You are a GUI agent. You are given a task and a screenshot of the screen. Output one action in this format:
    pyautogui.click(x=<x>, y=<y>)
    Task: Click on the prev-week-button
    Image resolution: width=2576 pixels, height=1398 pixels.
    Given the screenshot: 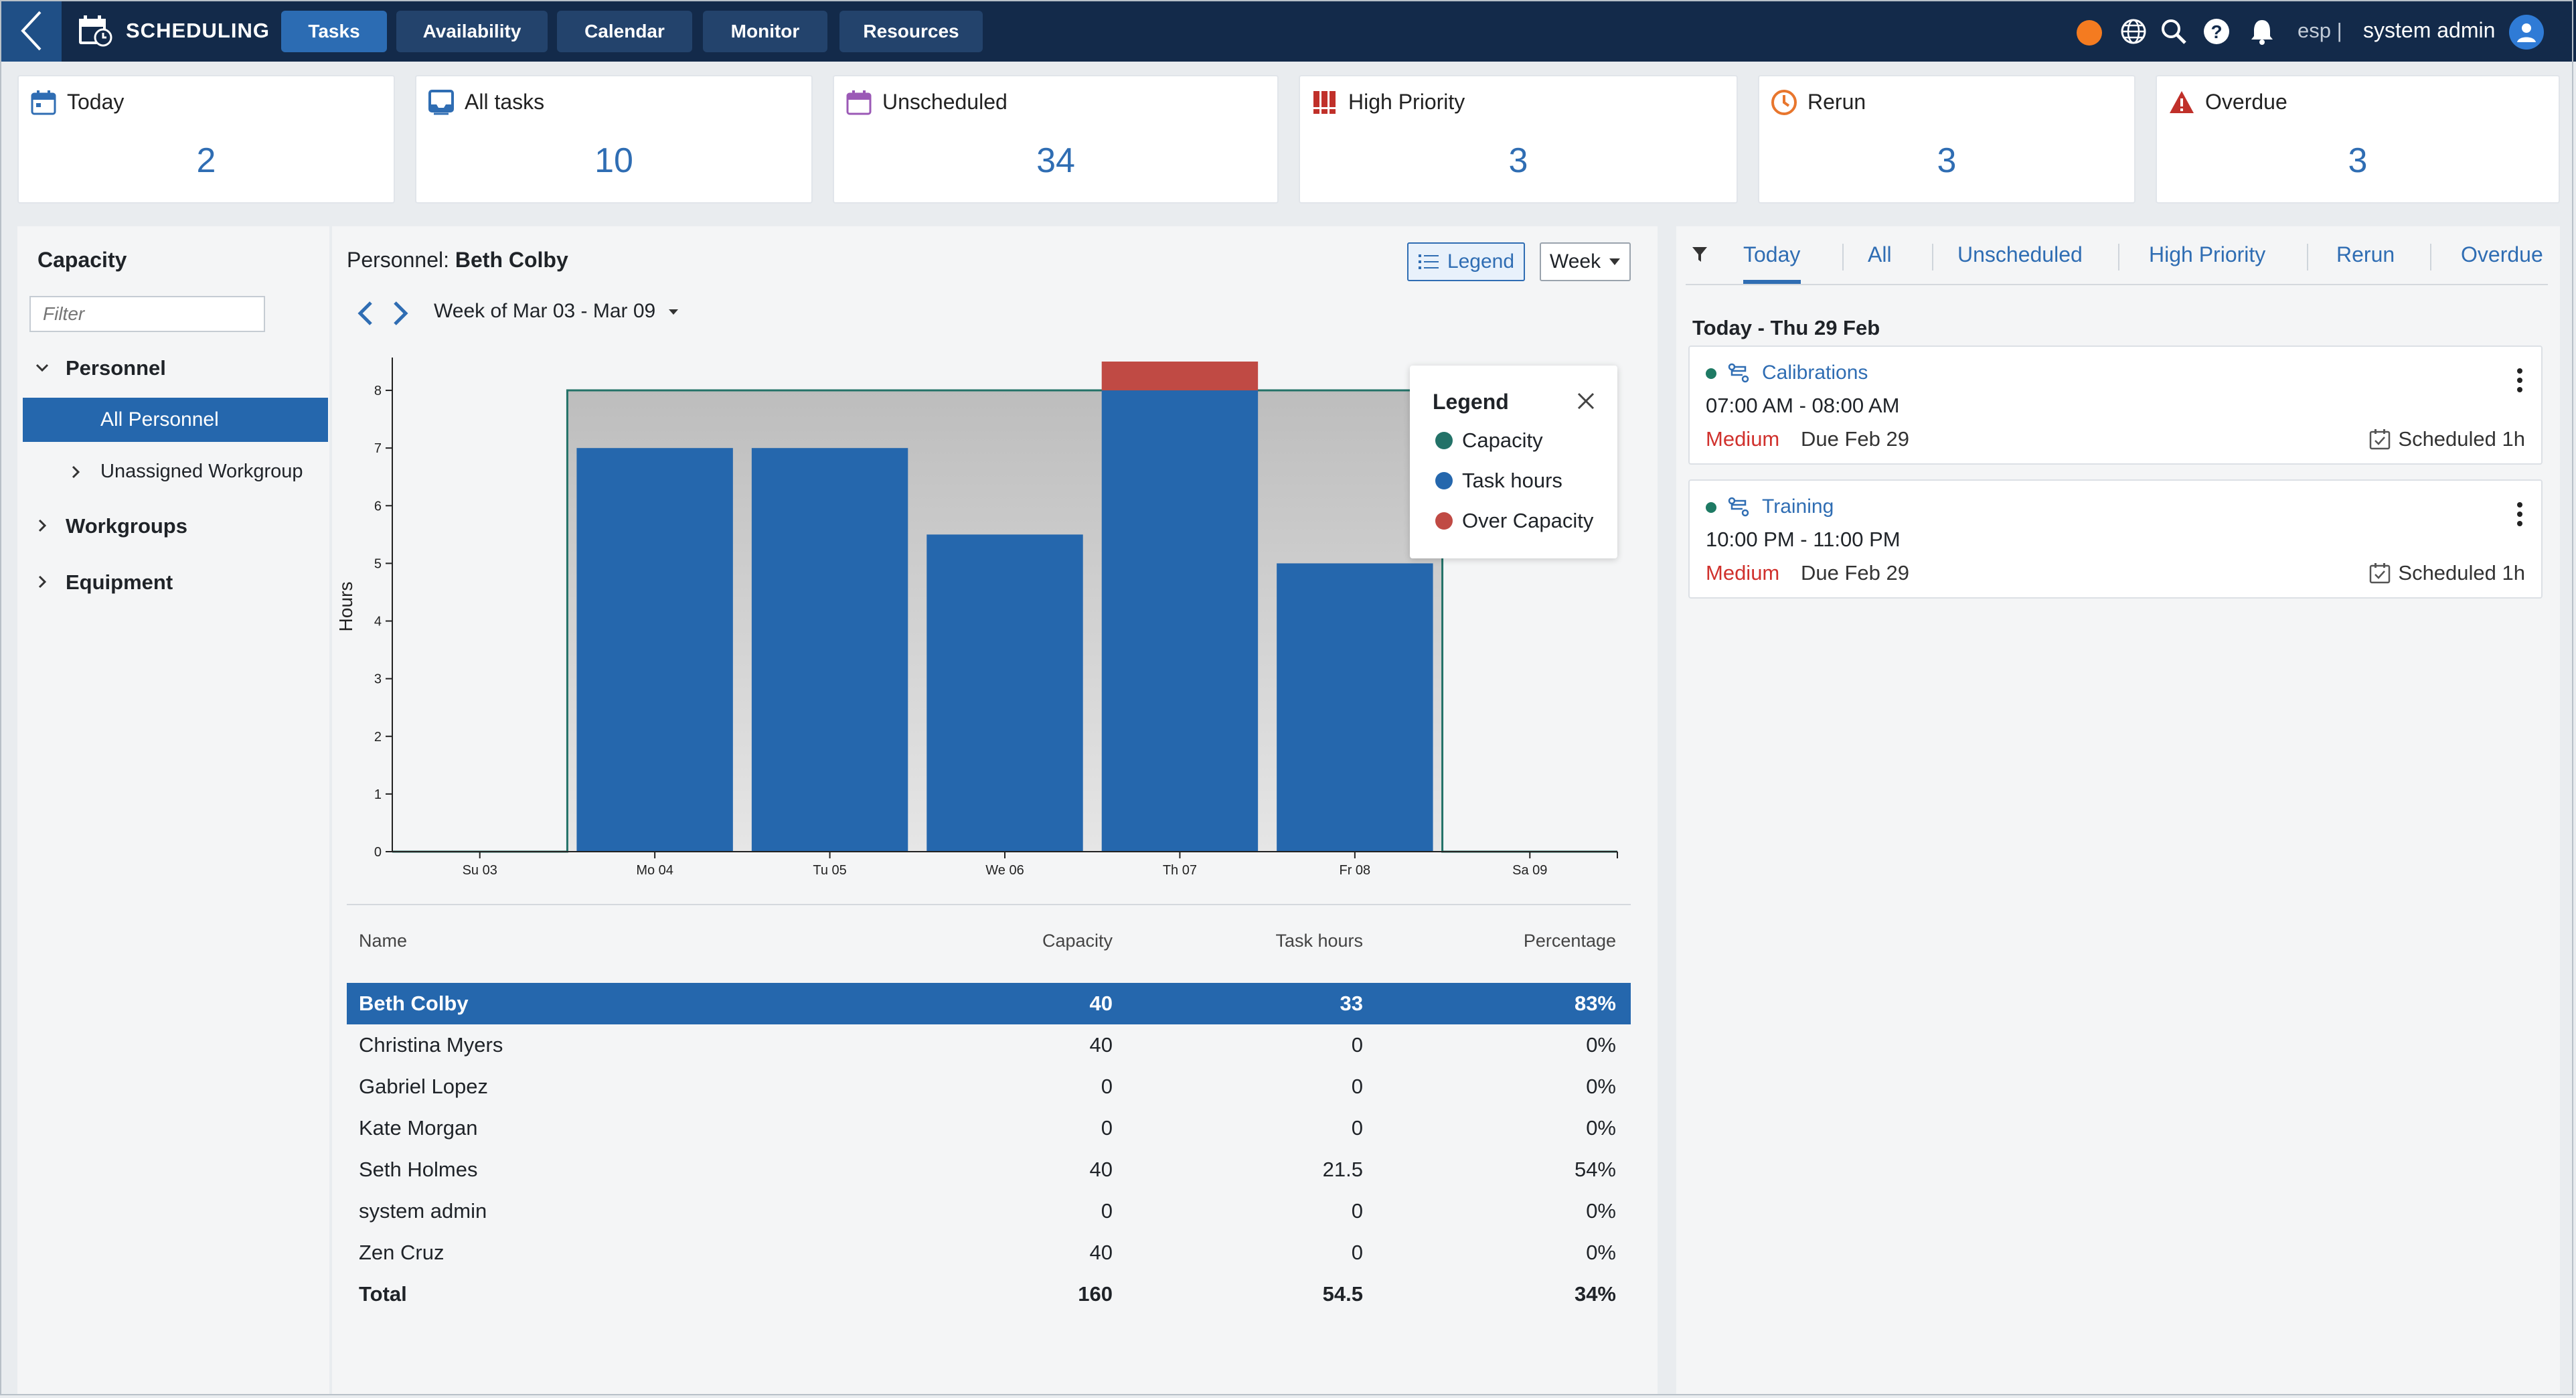 What is the action you would take?
    pyautogui.click(x=366, y=313)
    